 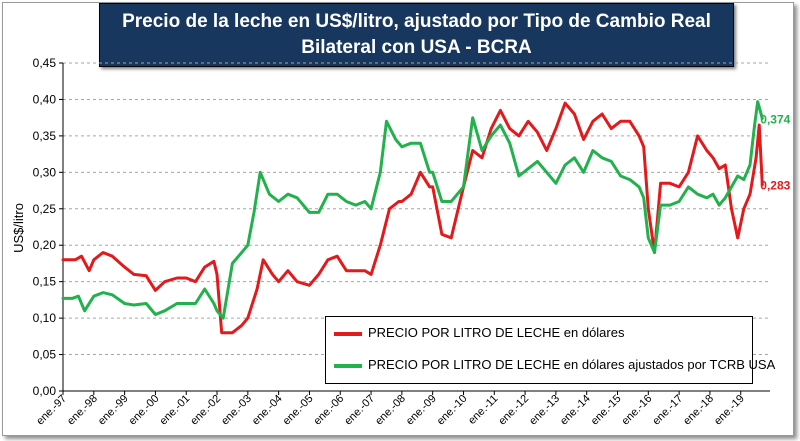 I want to click on x-tick-label: ene.-08, so click(x=390, y=410).